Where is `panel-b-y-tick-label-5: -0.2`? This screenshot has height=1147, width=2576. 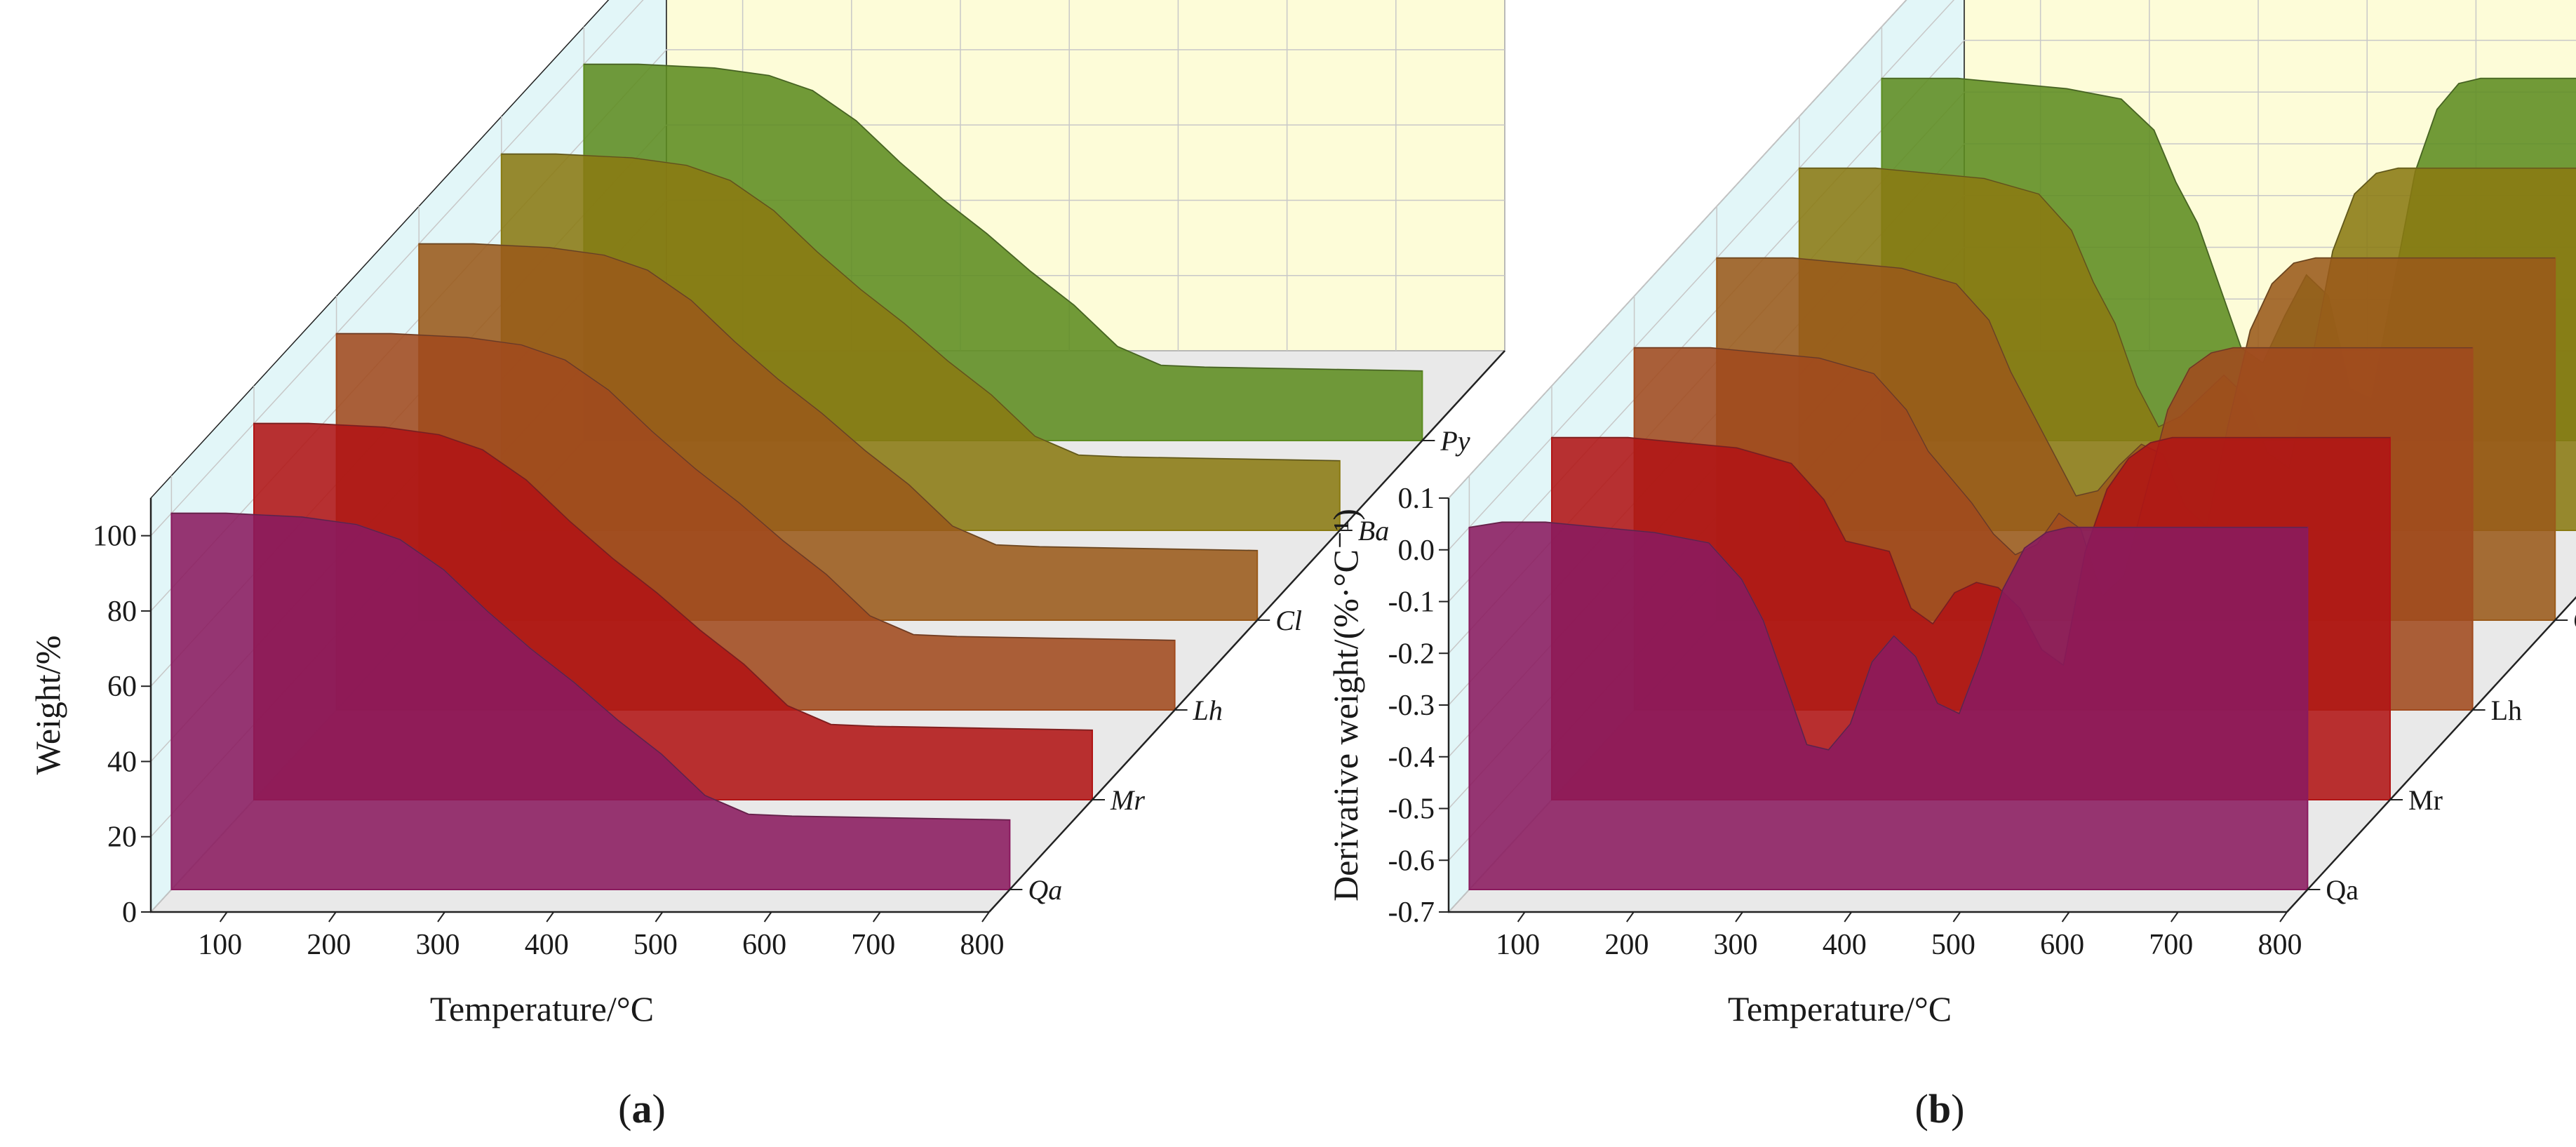
panel-b-y-tick-label-5: -0.2 is located at coordinates (1412, 654).